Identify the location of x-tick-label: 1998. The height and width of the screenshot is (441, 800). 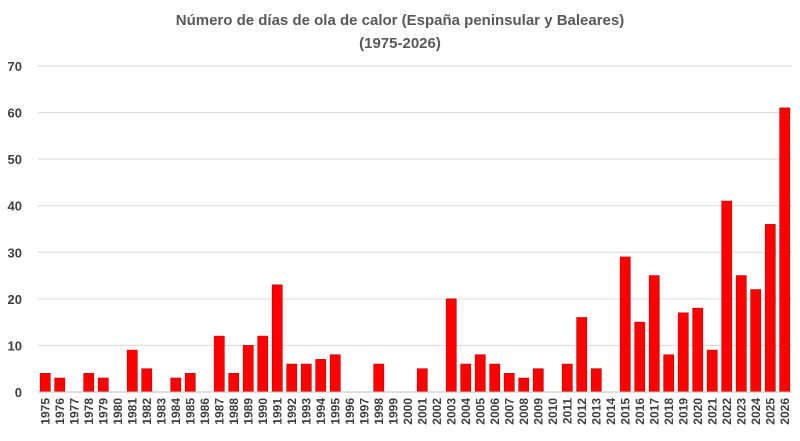
(379, 411).